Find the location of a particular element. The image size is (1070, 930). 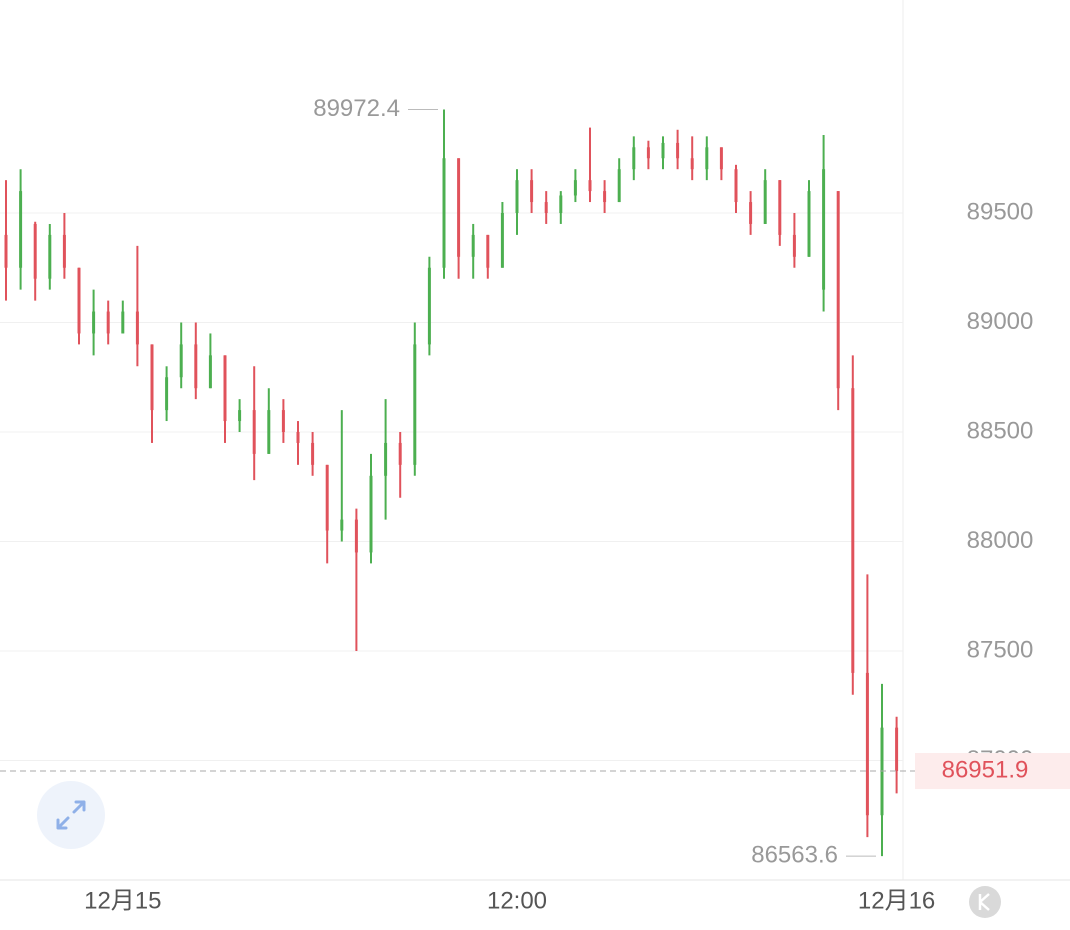

last-price-box is located at coordinates (992, 771).